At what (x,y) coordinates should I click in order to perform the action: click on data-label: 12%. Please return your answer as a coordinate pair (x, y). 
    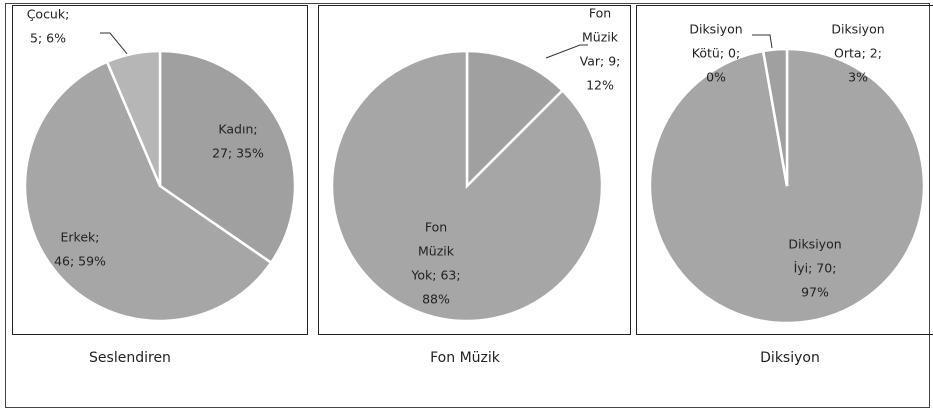
    Looking at the image, I should click on (600, 85).